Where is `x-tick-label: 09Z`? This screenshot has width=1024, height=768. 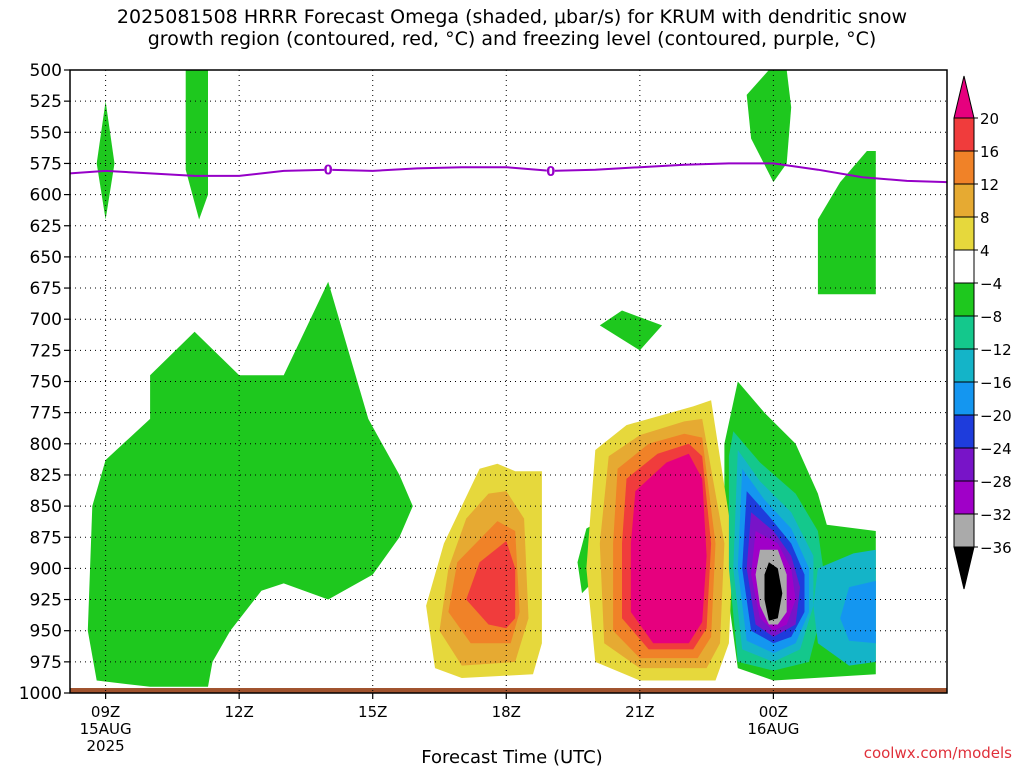 x-tick-label: 09Z is located at coordinates (105, 712).